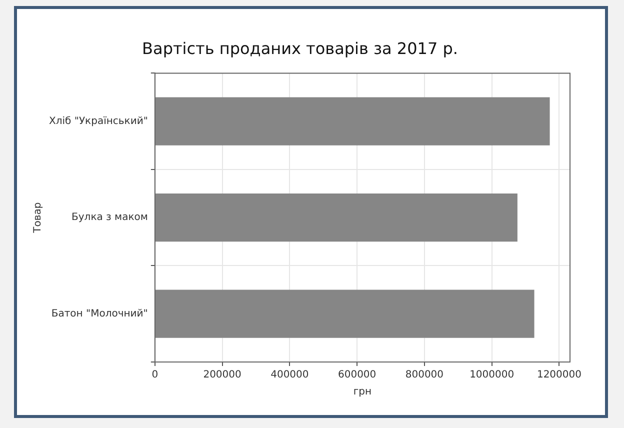 Image resolution: width=624 pixels, height=428 pixels. I want to click on x-tick-label: 0, so click(155, 375).